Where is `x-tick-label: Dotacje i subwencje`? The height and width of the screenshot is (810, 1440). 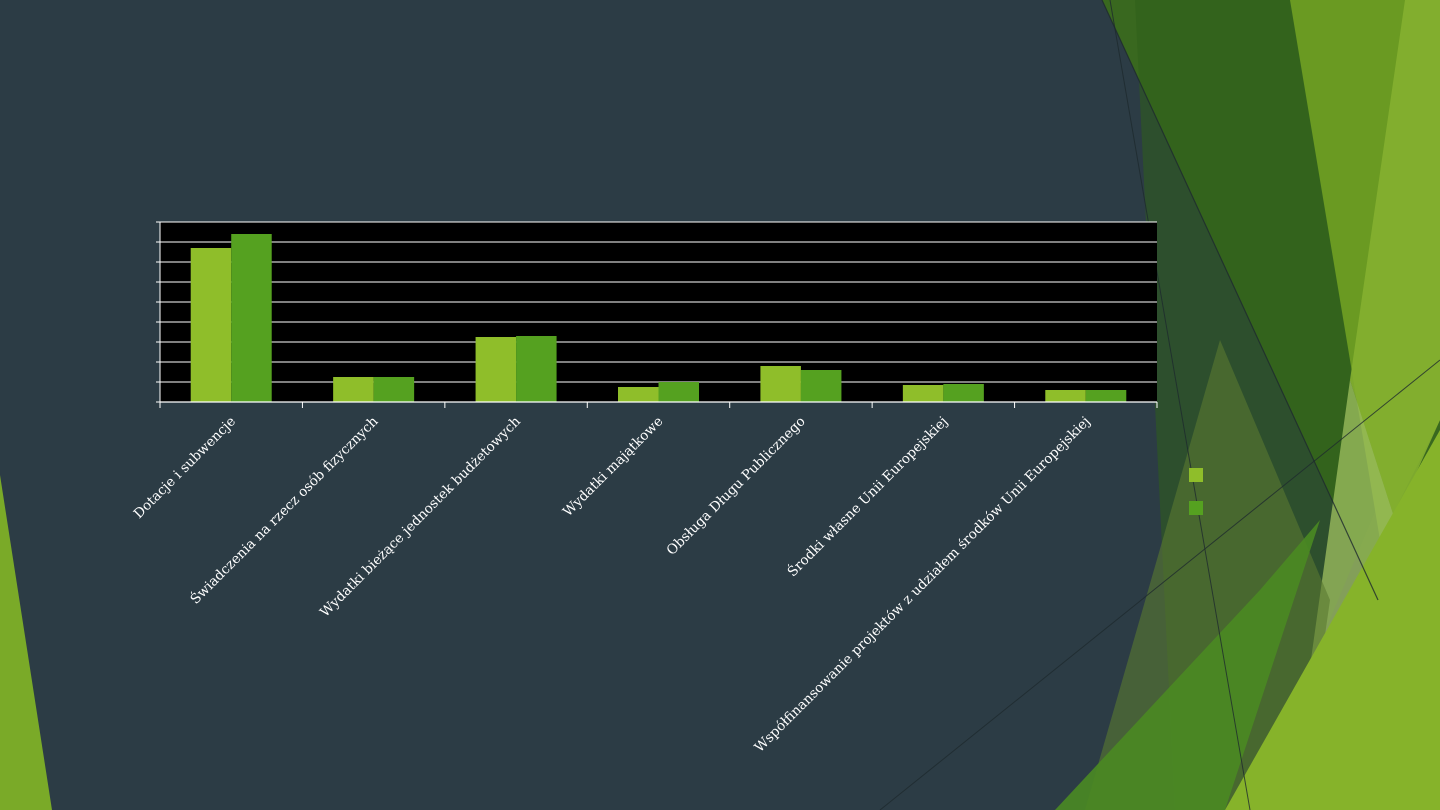 x-tick-label: Dotacje i subwencje is located at coordinates (185, 468).